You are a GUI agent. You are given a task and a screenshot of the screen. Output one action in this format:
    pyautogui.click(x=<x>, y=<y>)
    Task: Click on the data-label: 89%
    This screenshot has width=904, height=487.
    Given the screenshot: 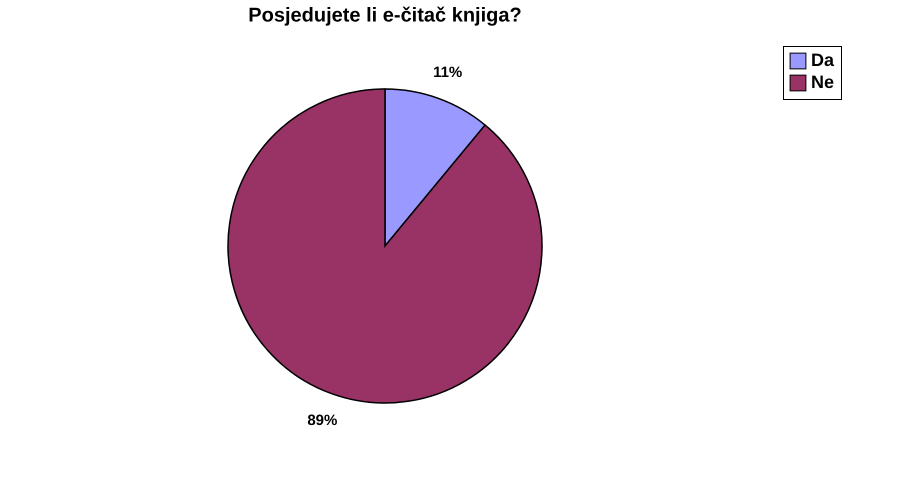 What is the action you would take?
    pyautogui.click(x=322, y=421)
    